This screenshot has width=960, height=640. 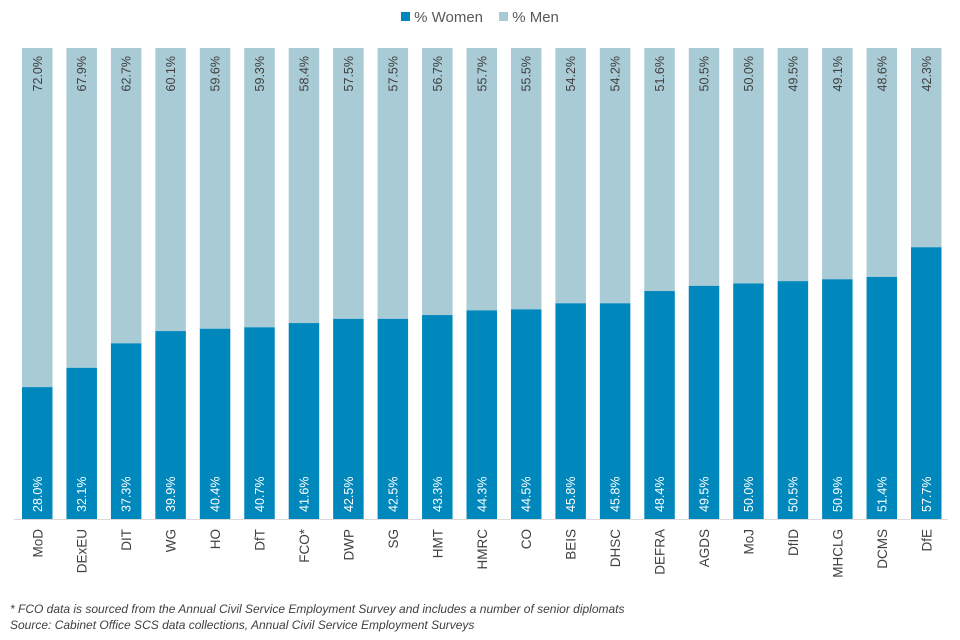 I want to click on data-label-men: 59.3%, so click(x=260, y=73).